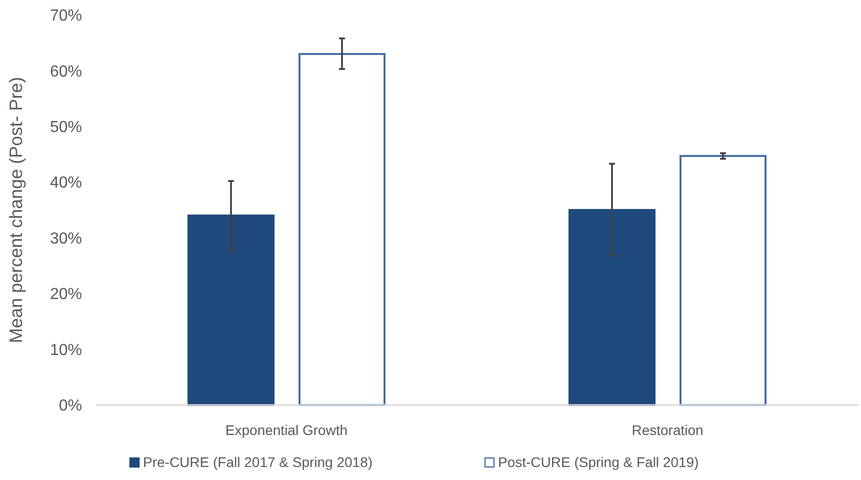  I want to click on legend-label: Post-CURE (Spring & Fall 2019), so click(598, 462).